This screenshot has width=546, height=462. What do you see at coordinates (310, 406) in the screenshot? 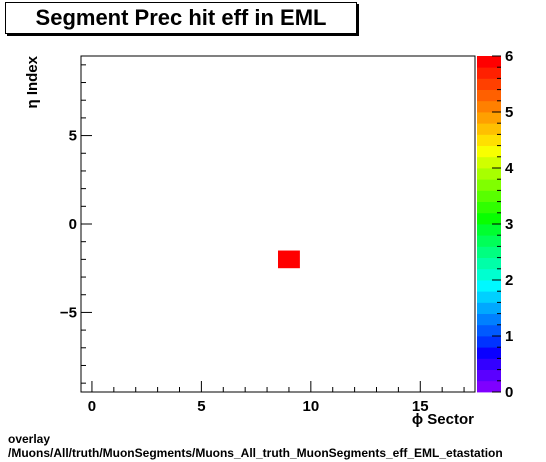
I see `x-tick-label: 10` at bounding box center [310, 406].